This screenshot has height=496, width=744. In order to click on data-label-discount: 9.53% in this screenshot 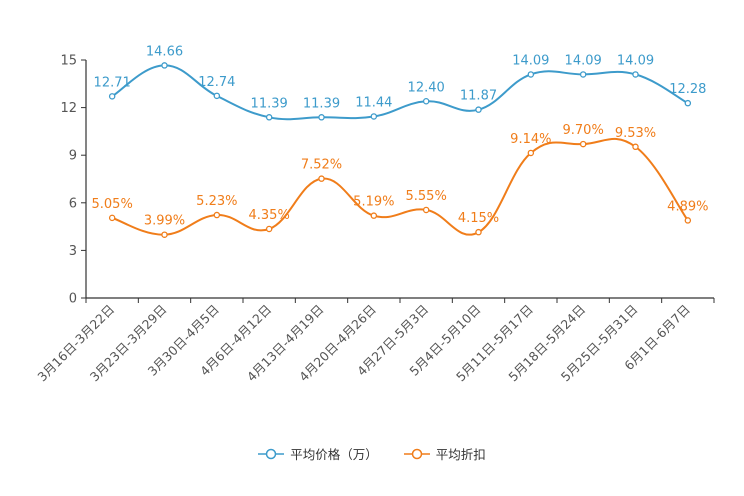, I will do `click(635, 133)`.